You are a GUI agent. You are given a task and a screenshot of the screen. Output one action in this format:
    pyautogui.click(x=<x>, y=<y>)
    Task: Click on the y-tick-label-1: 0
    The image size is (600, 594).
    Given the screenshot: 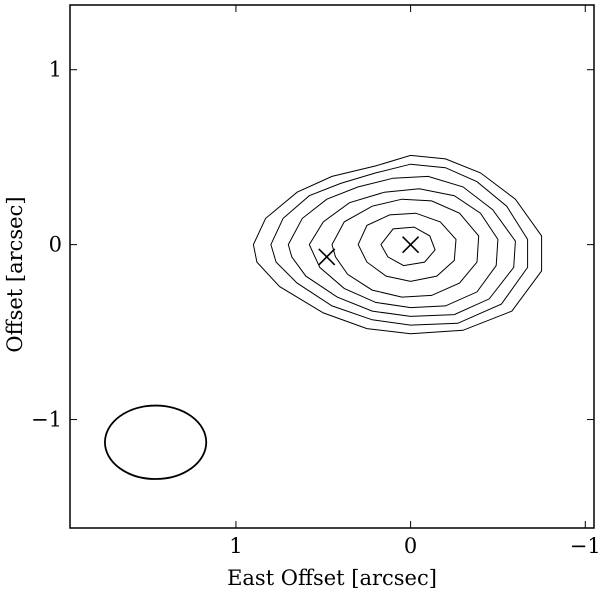 What is the action you would take?
    pyautogui.click(x=55, y=245)
    